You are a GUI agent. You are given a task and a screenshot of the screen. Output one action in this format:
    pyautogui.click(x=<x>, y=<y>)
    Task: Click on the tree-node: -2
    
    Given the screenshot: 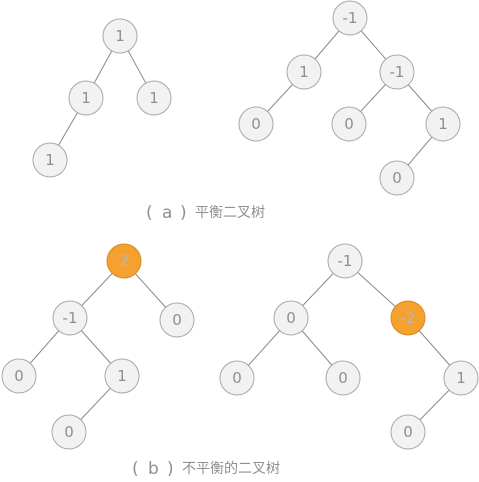 What is the action you would take?
    pyautogui.click(x=408, y=318)
    